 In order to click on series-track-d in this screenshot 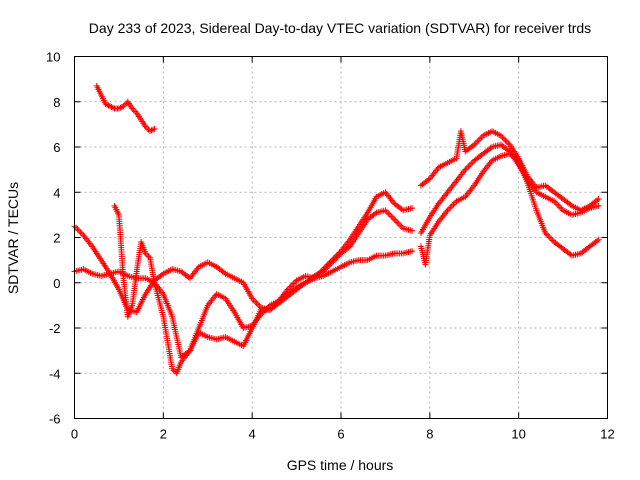, I will do `click(509, 171)`.